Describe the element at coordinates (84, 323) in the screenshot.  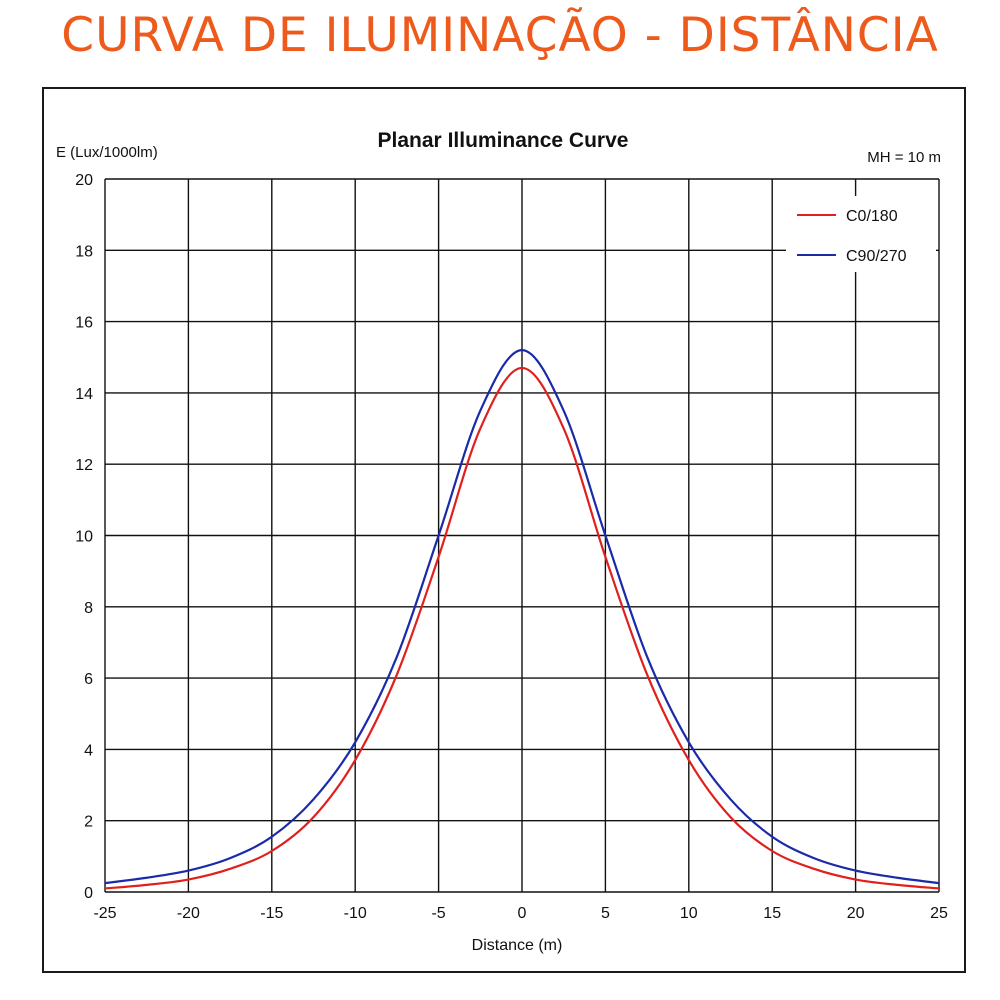
I see `y-tick-label-8: 16` at that location.